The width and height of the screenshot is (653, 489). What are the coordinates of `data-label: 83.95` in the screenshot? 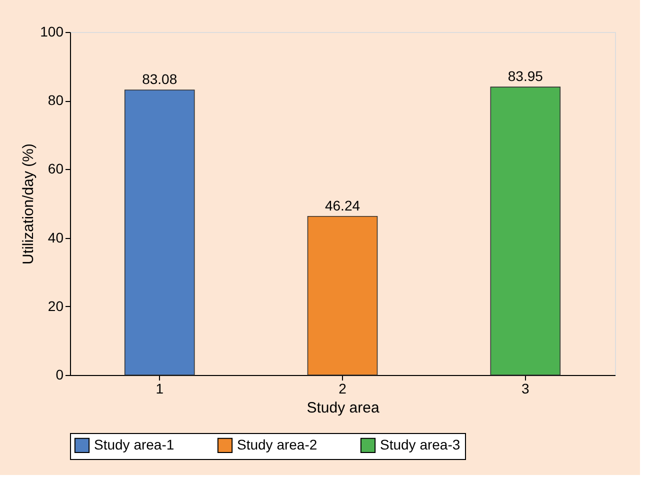 It's located at (526, 76).